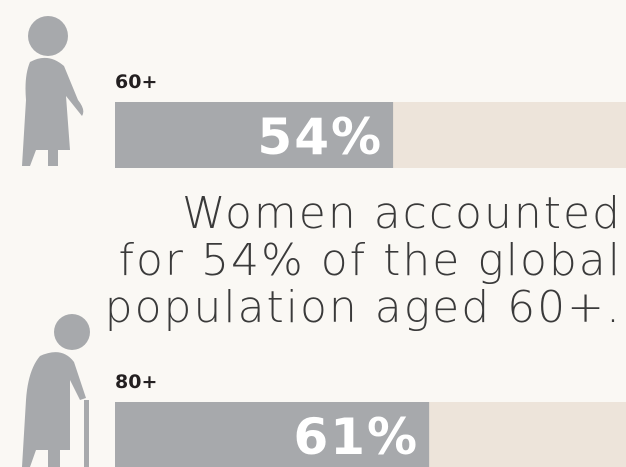  I want to click on annotation: population aged 60+., so click(363, 307).